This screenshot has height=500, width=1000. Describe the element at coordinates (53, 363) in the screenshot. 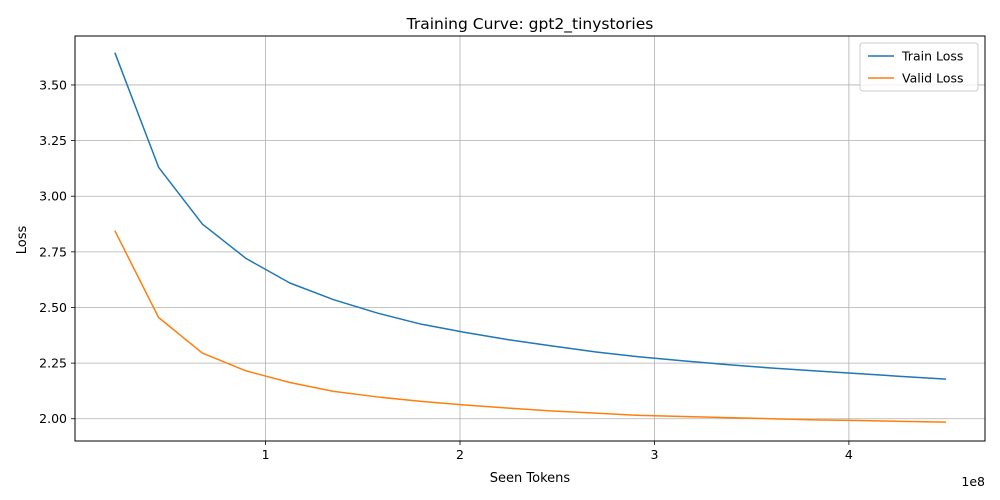

I see `y-tick-label: 2.25` at that location.